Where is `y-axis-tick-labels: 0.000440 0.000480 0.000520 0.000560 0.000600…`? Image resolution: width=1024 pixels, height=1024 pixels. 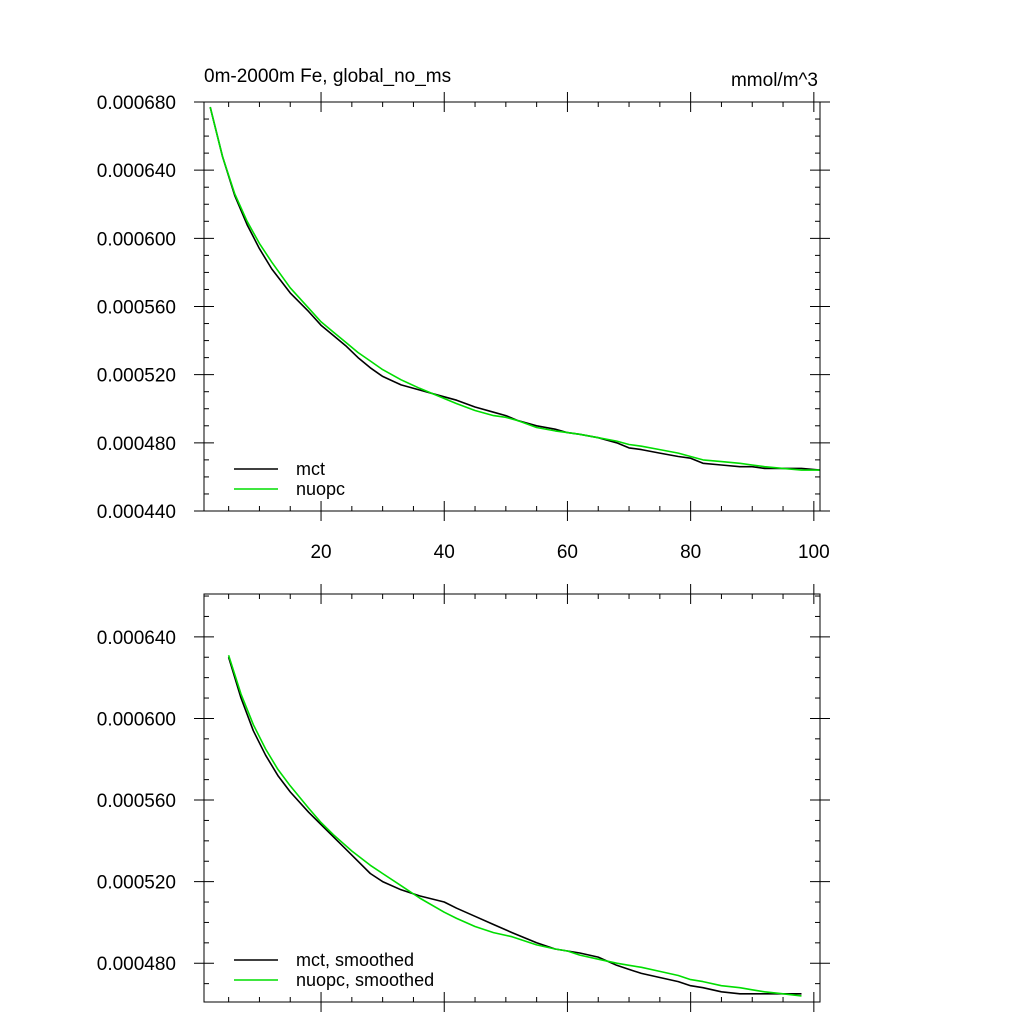 y-axis-tick-labels: 0.000440 0.000480 0.000520 0.000560 0.000600… is located at coordinates (136, 308).